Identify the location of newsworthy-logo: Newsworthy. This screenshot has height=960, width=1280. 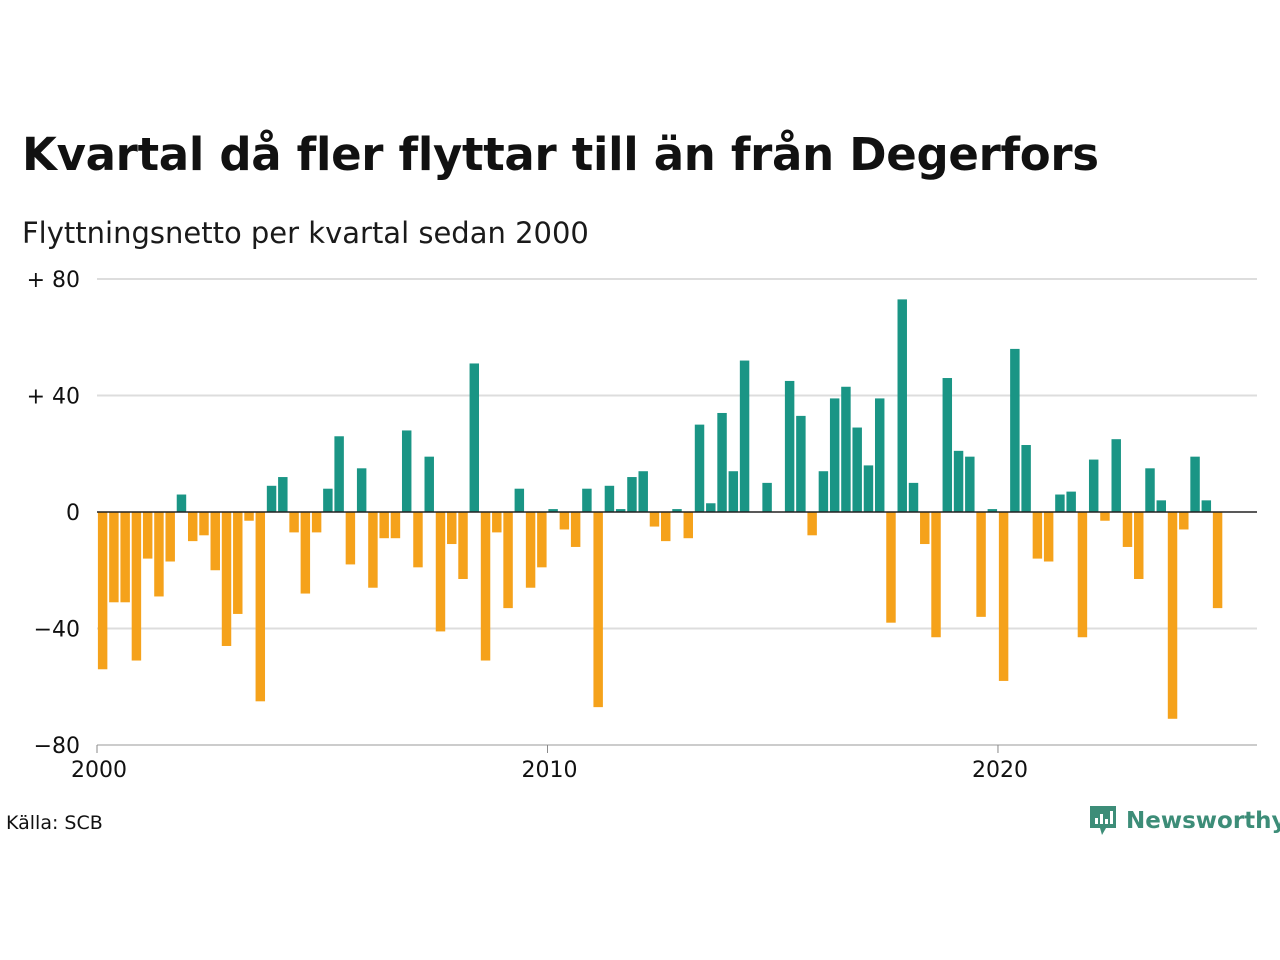
(1184, 821).